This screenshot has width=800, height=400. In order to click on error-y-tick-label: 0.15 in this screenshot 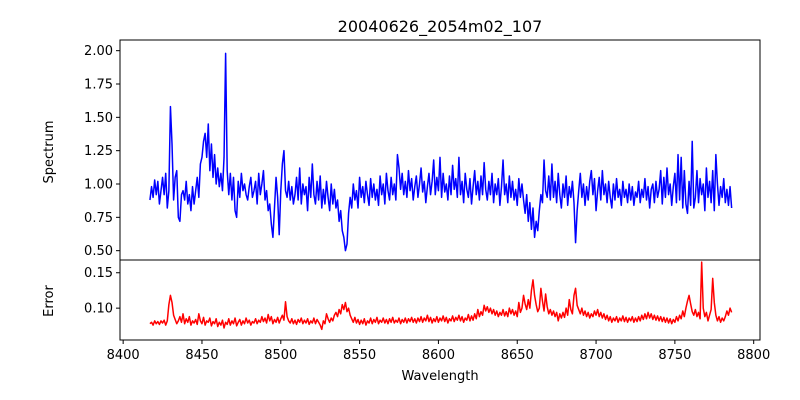, I will do `click(98, 273)`.